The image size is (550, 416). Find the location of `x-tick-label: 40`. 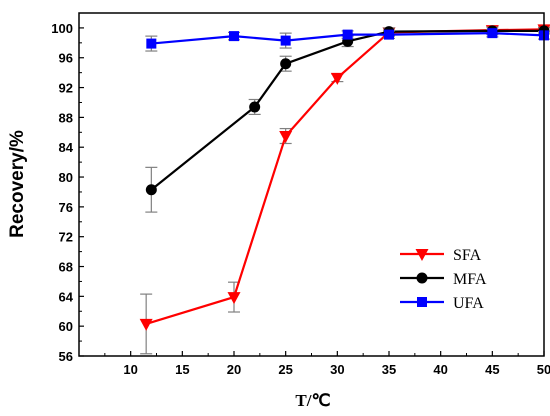

x-tick-label: 40 is located at coordinates (440, 369).